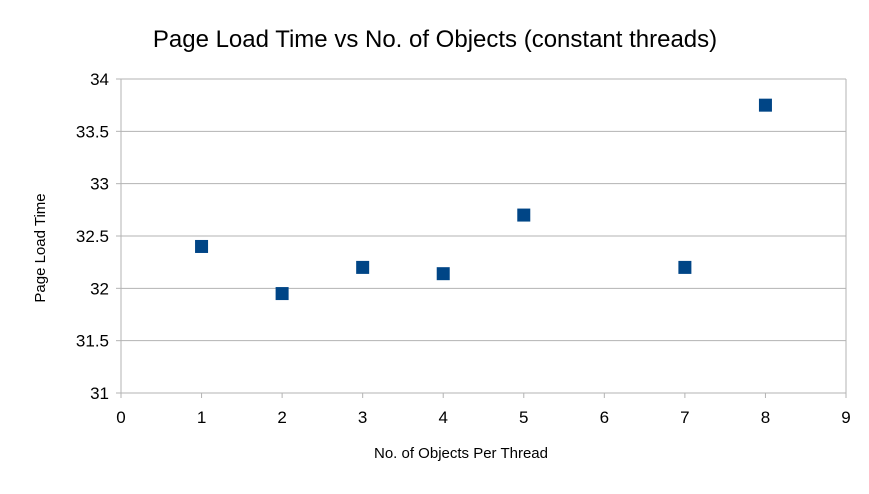 Image resolution: width=869 pixels, height=494 pixels. I want to click on y-tick-label: 33.5, so click(92, 131).